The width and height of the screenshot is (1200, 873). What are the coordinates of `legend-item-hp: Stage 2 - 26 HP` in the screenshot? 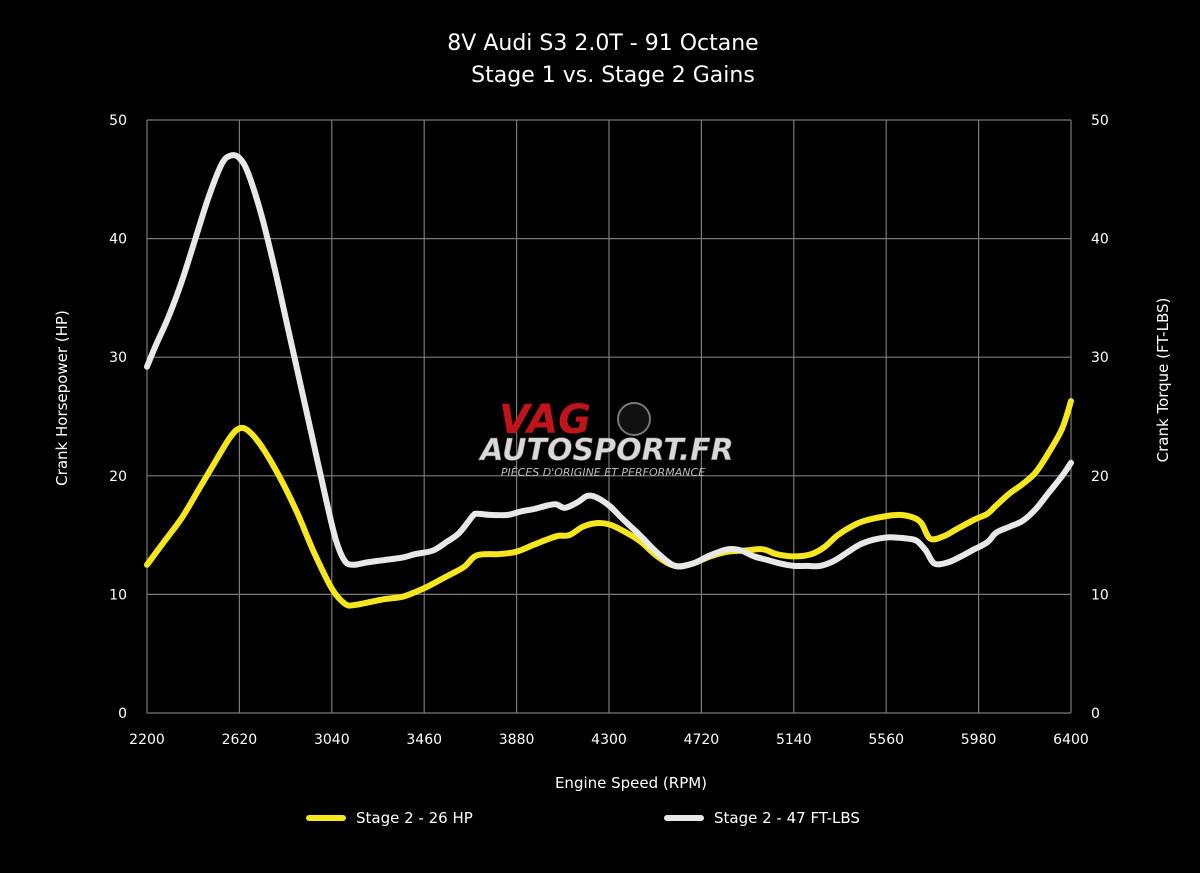 It's located at (389, 818).